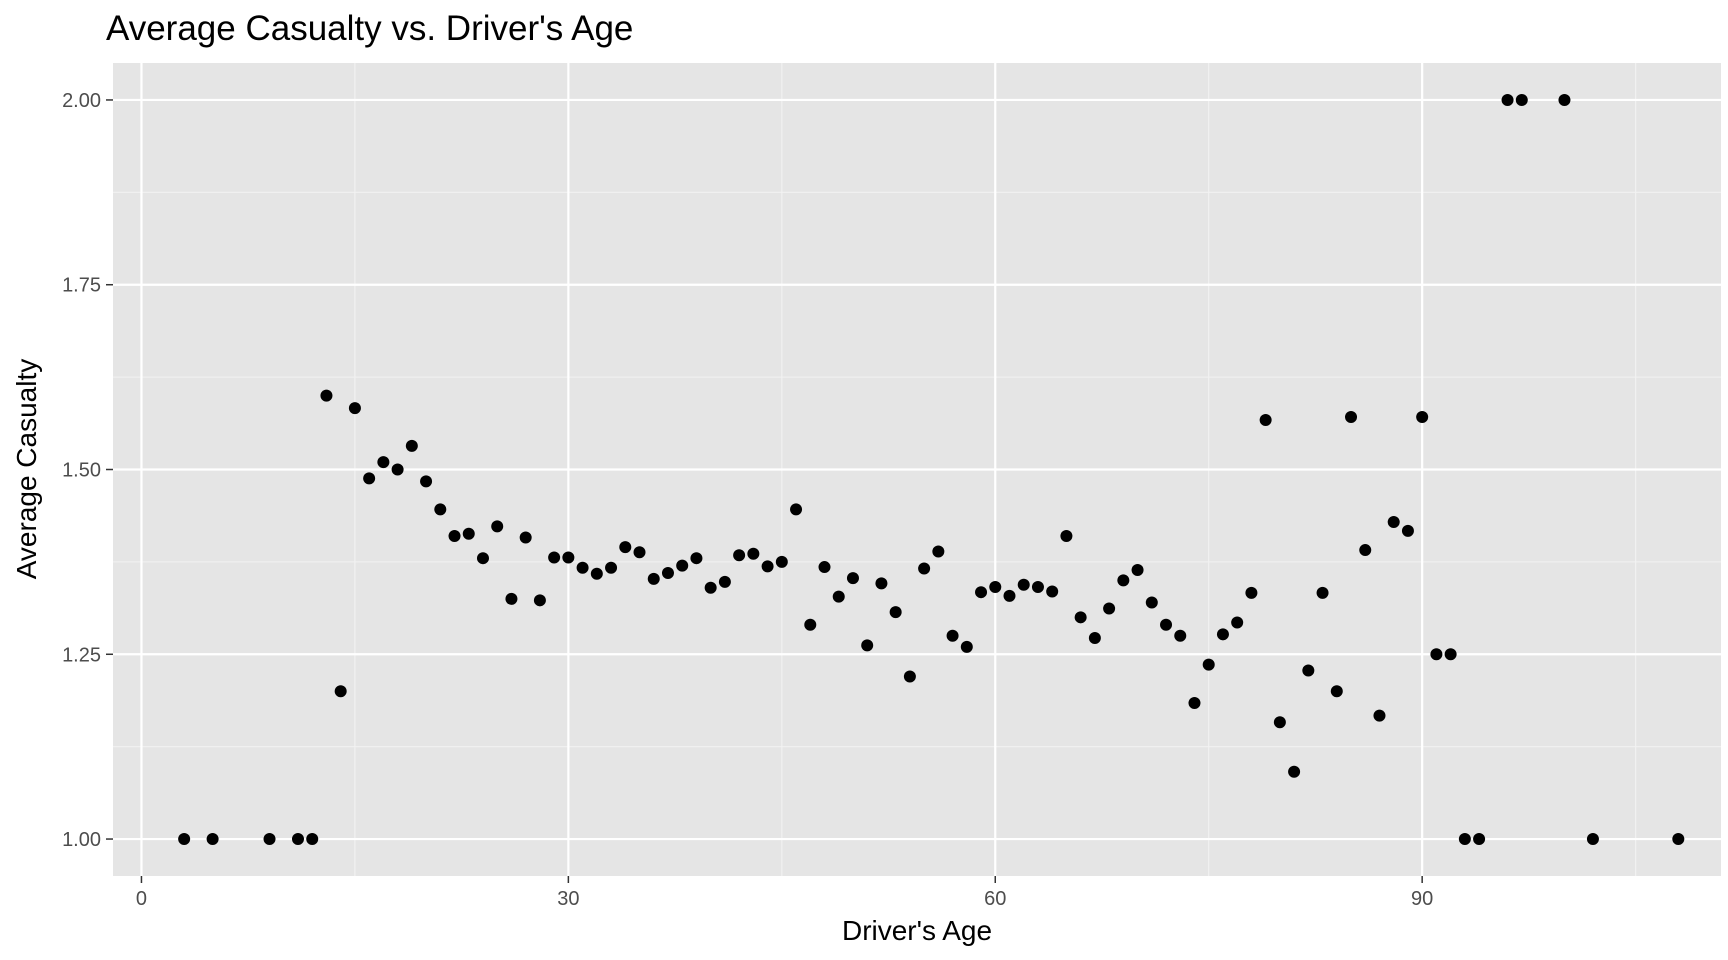 The height and width of the screenshot is (960, 1728). Describe the element at coordinates (568, 899) in the screenshot. I see `x-tick-label: 30` at that location.